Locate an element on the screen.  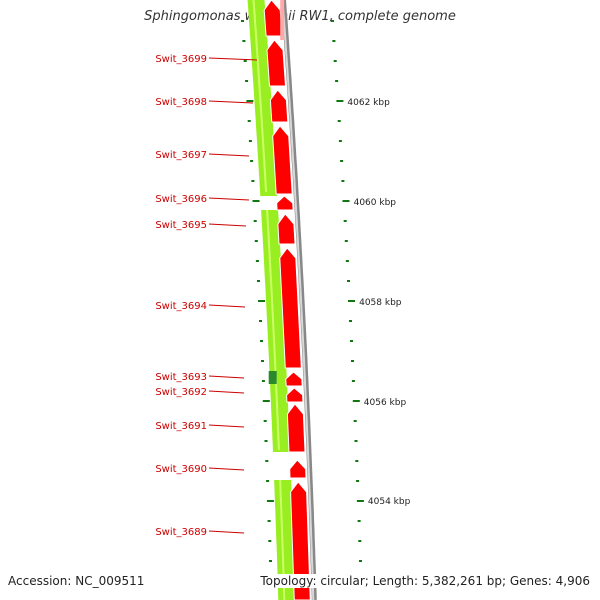
gene-label: Swit_3690 is located at coordinates (181, 469).